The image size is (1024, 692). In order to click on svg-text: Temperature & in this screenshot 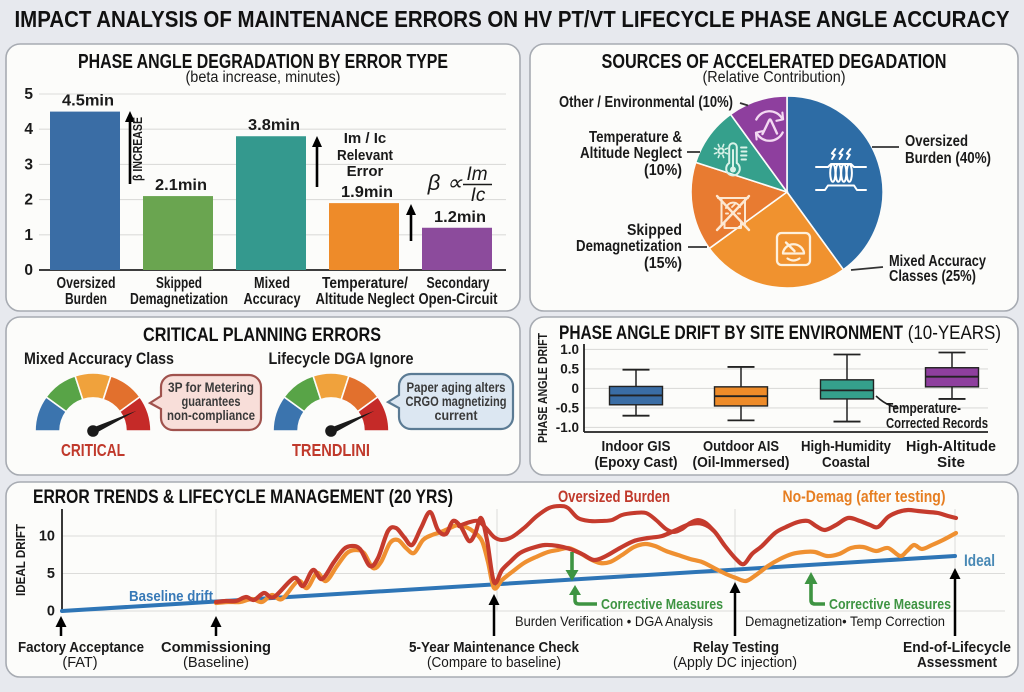, I will do `click(635, 137)`.